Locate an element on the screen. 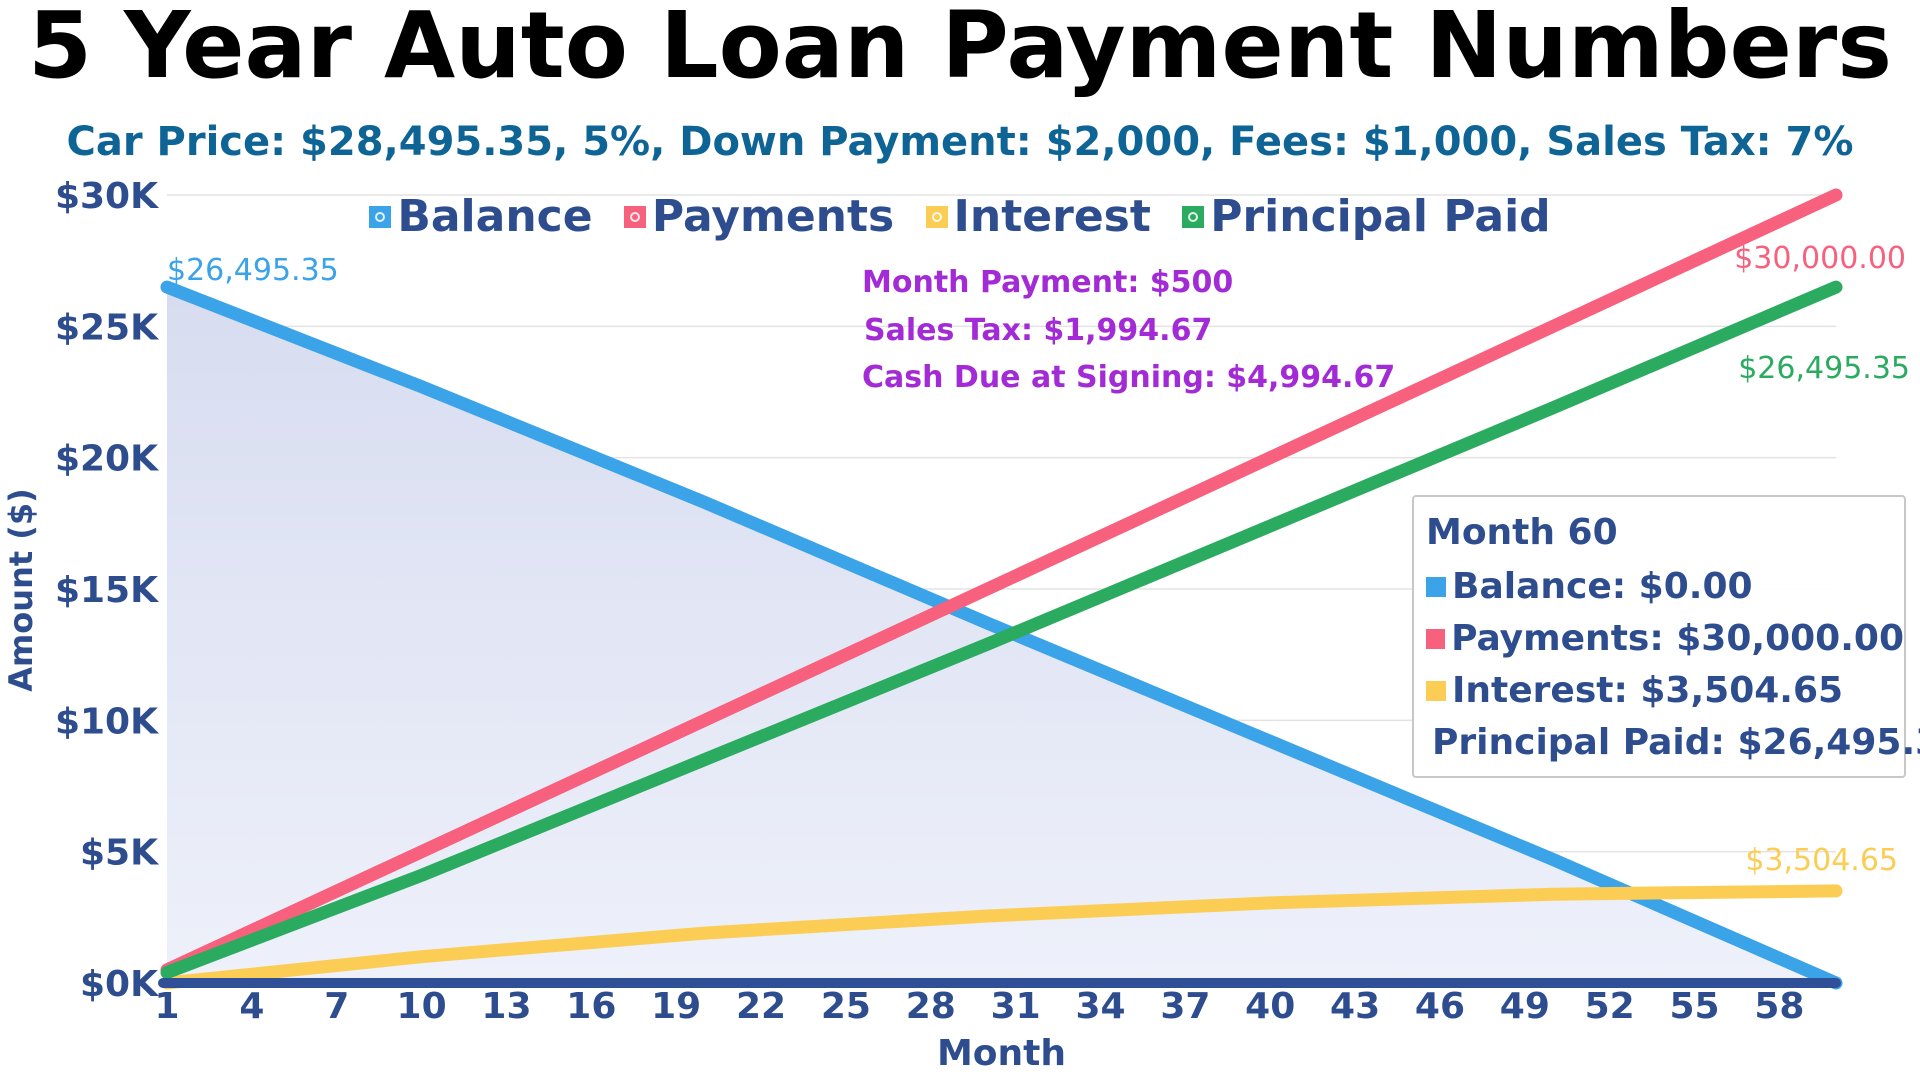  y-tick-label: $10K is located at coordinates (107, 721).